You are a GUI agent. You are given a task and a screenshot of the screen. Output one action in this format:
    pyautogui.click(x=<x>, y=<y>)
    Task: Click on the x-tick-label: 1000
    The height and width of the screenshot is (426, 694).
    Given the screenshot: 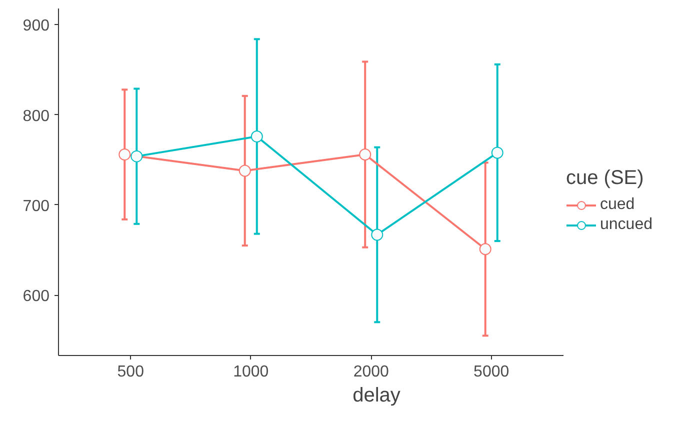 What is the action you would take?
    pyautogui.click(x=251, y=372)
    